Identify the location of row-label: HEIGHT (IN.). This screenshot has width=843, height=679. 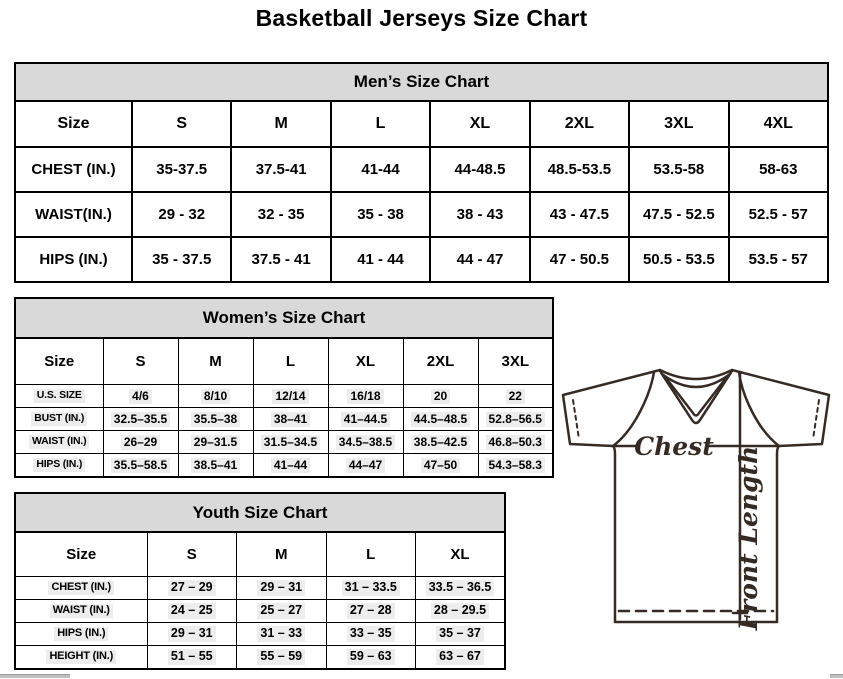
(81, 657).